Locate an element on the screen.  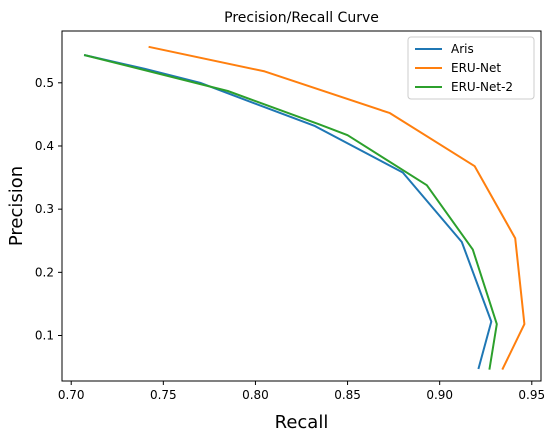
legend-box is located at coordinates (471, 68).